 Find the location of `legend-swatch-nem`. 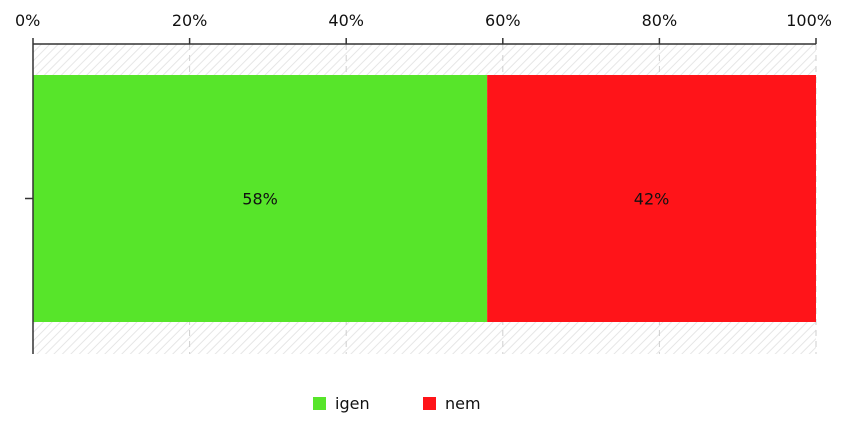

legend-swatch-nem is located at coordinates (429, 403).